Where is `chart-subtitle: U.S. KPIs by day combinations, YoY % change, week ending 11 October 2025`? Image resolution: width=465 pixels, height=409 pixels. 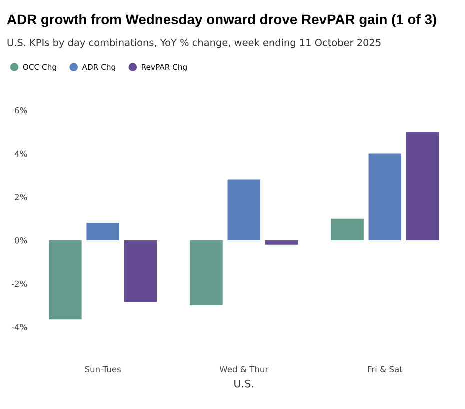
chart-subtitle: U.S. KPIs by day combinations, YoY % change, week ending 11 October 2025 is located at coordinates (194, 43).